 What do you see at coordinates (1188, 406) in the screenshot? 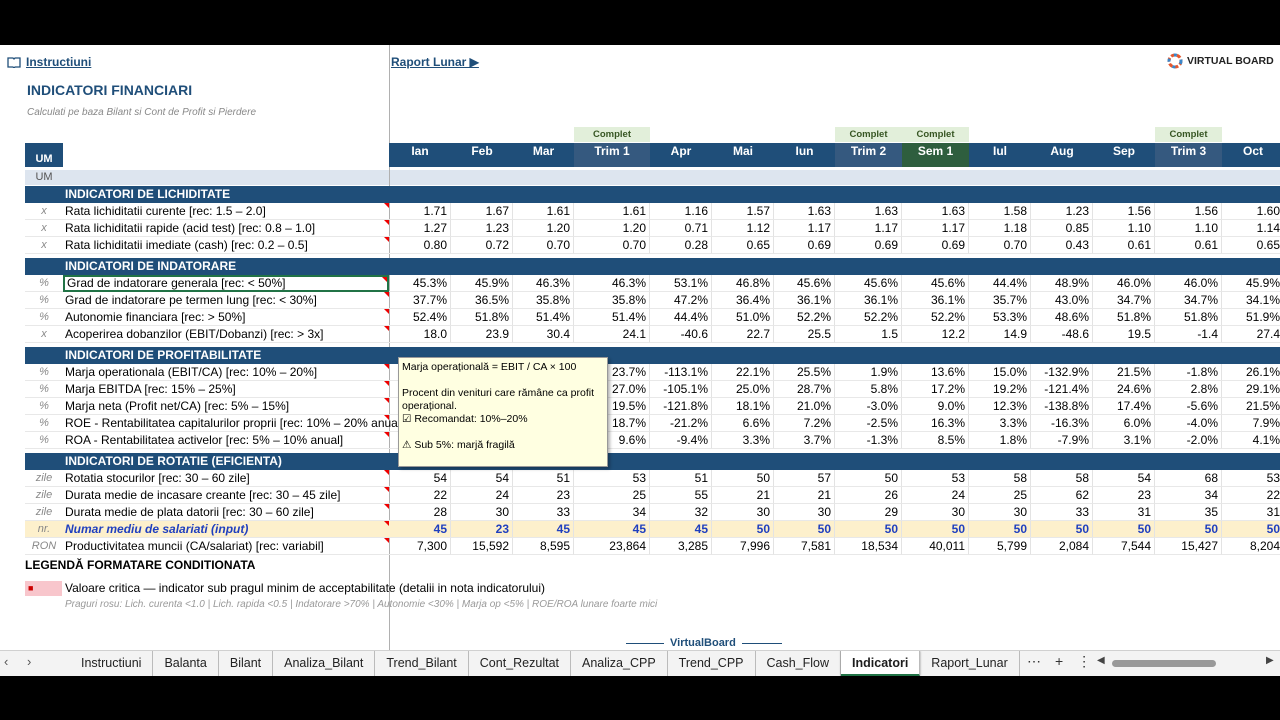
I see `value-cell: -5.6%` at bounding box center [1188, 406].